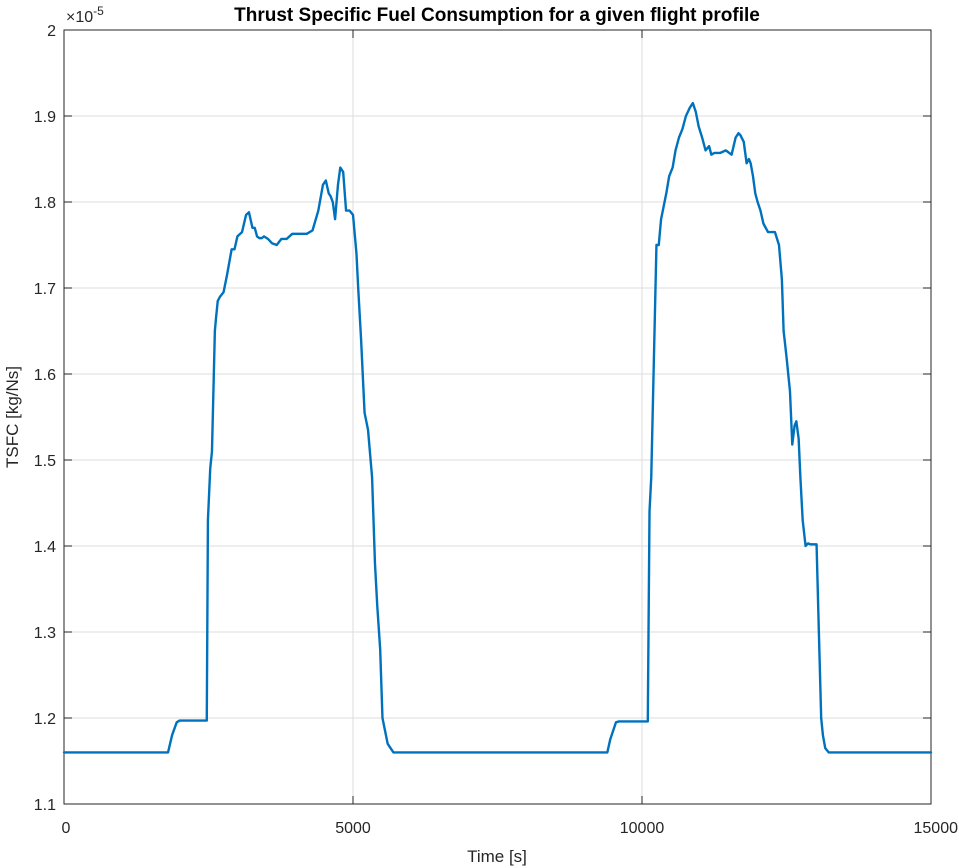 The width and height of the screenshot is (959, 868). What do you see at coordinates (45, 289) in the screenshot?
I see `y-tick-label-6: 1.7` at bounding box center [45, 289].